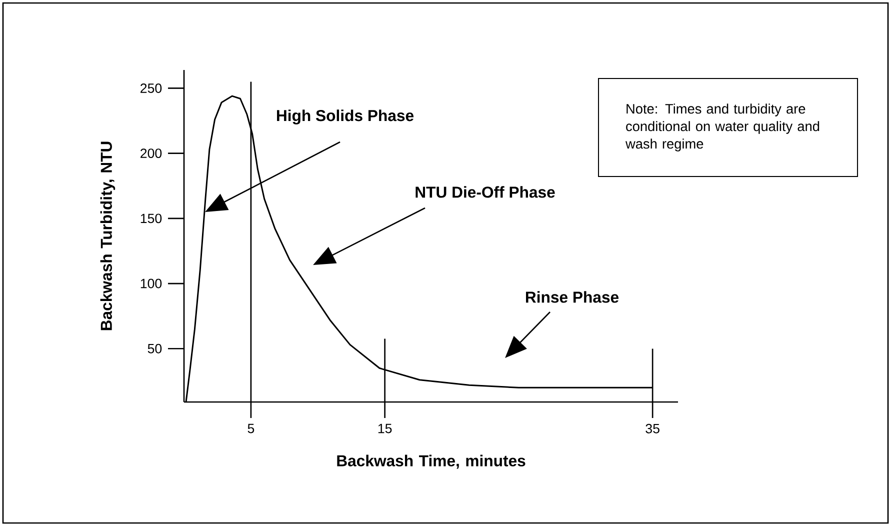  What do you see at coordinates (155, 349) in the screenshot?
I see `y-tick-label: 50` at bounding box center [155, 349].